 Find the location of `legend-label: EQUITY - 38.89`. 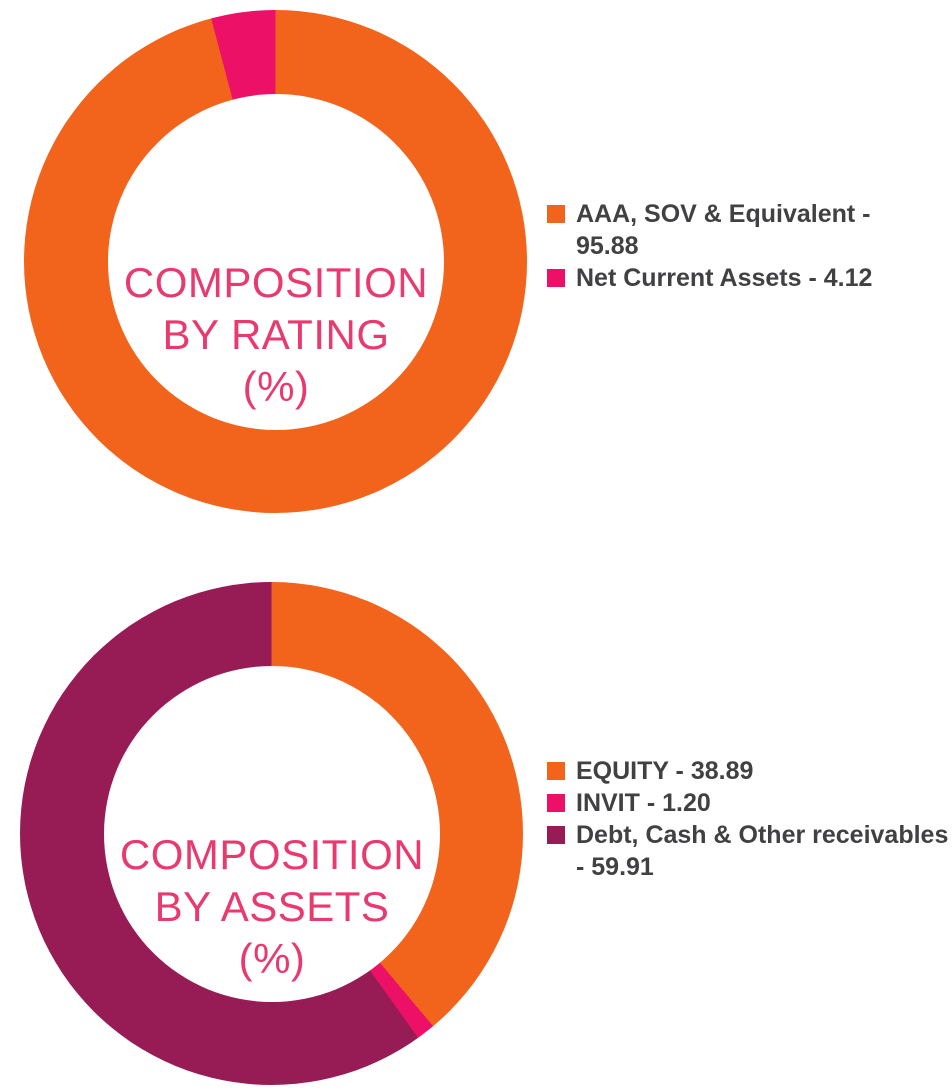

legend-label: EQUITY - 38.89 is located at coordinates (665, 771).